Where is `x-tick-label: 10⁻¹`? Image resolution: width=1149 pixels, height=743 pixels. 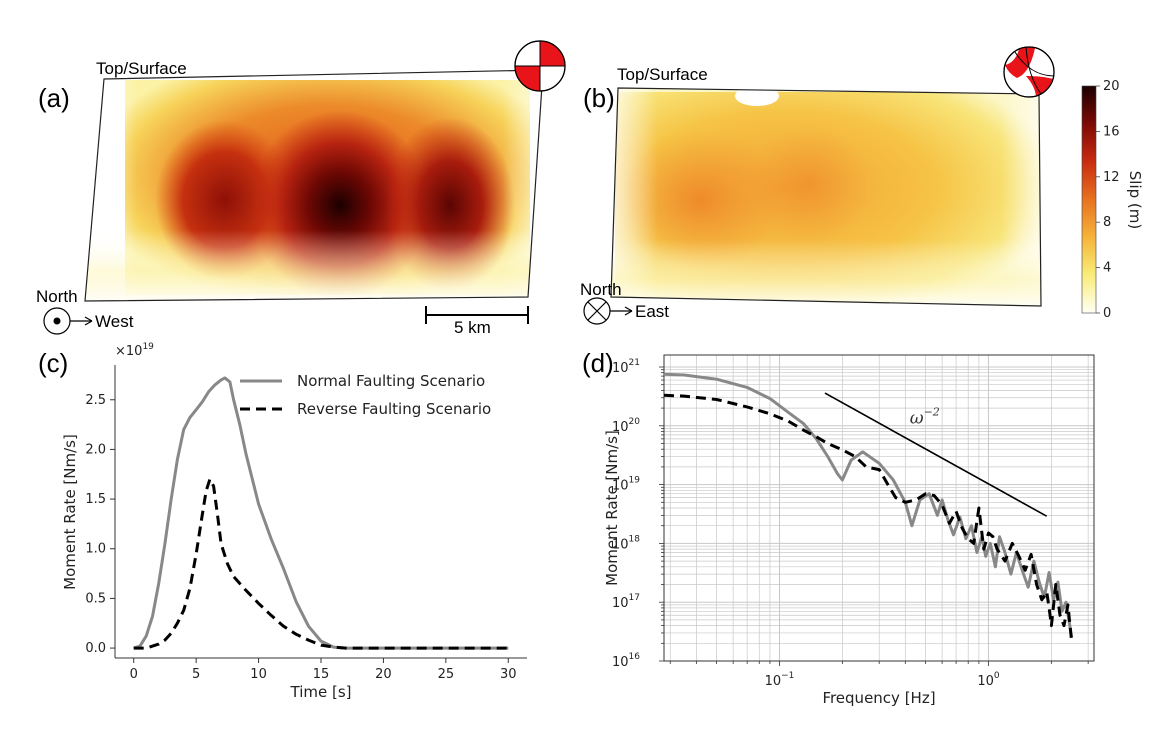
x-tick-label: 10⁻¹ is located at coordinates (780, 680).